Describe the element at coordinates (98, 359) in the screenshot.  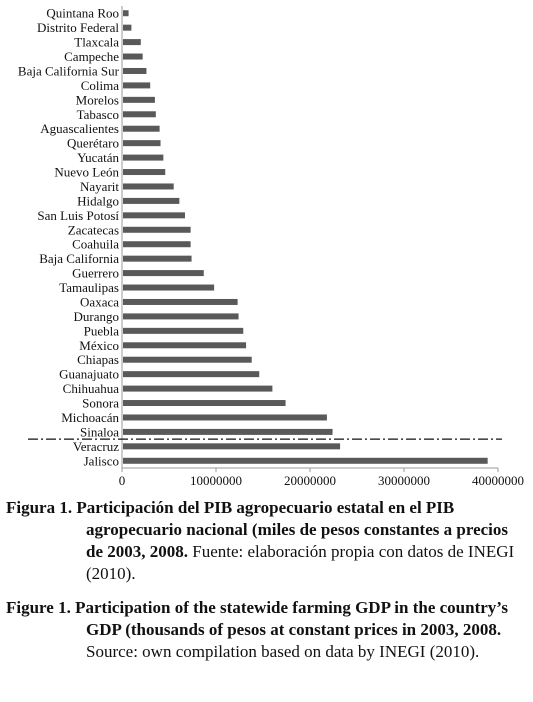
I see `category-label: Chiapas` at that location.